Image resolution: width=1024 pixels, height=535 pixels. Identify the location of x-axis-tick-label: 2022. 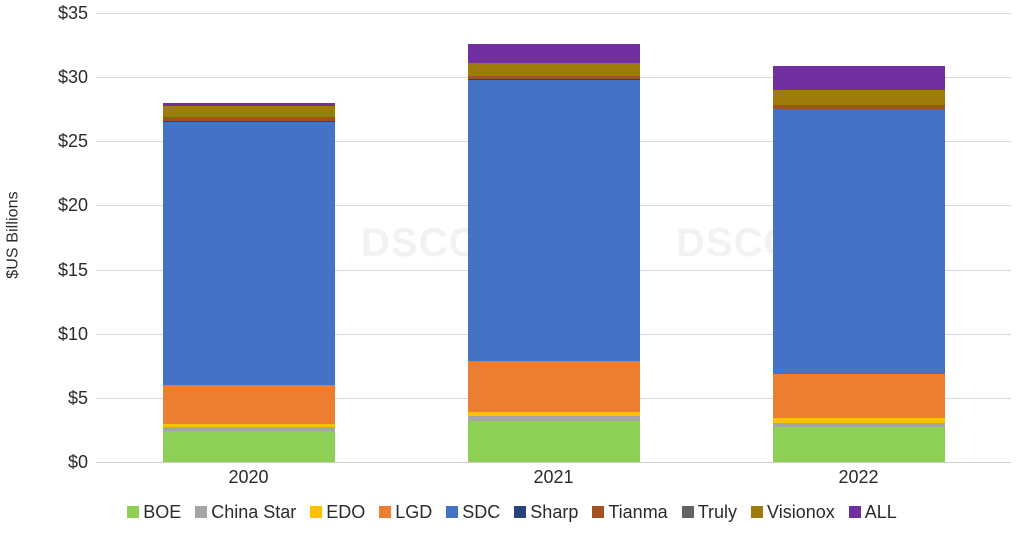
(858, 477).